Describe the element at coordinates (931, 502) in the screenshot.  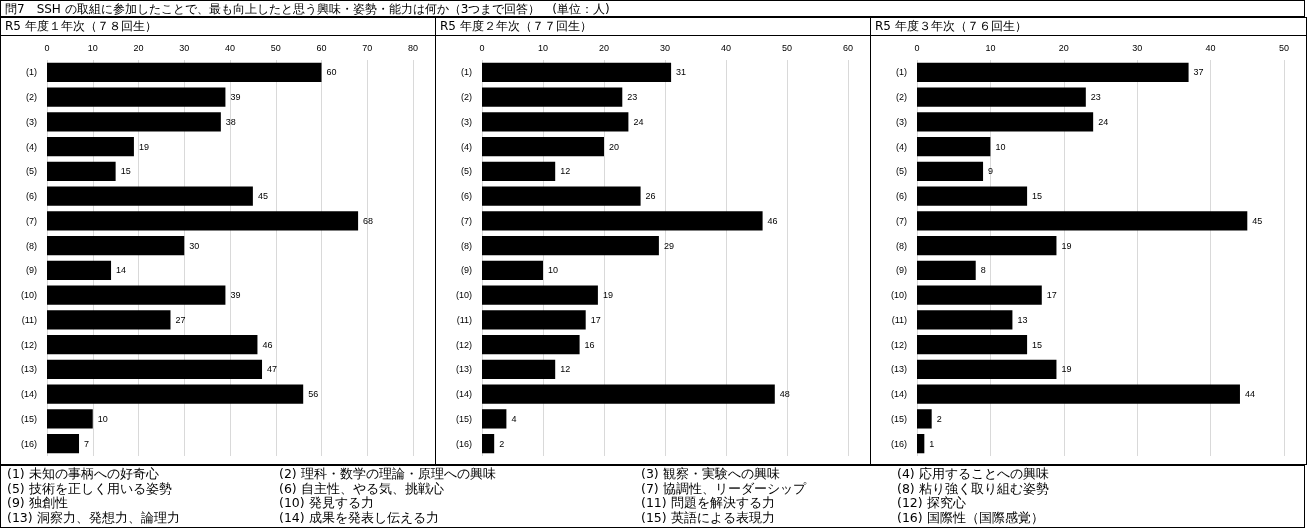
I see `text: (12) 探究心` at that location.